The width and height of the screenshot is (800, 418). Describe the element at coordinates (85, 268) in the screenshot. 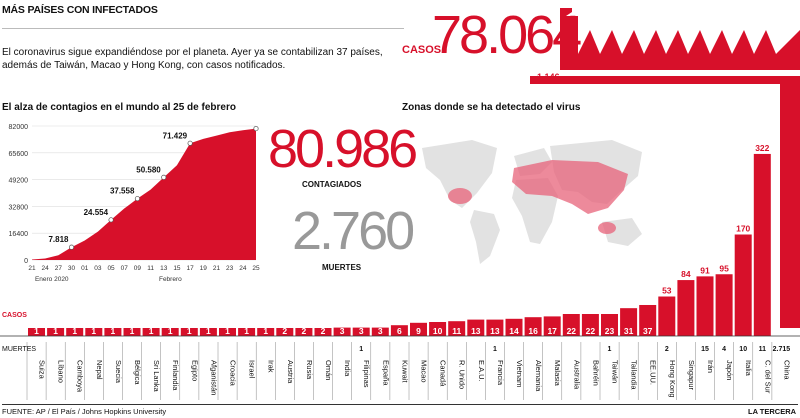

I see `x-tick-label: 01` at that location.